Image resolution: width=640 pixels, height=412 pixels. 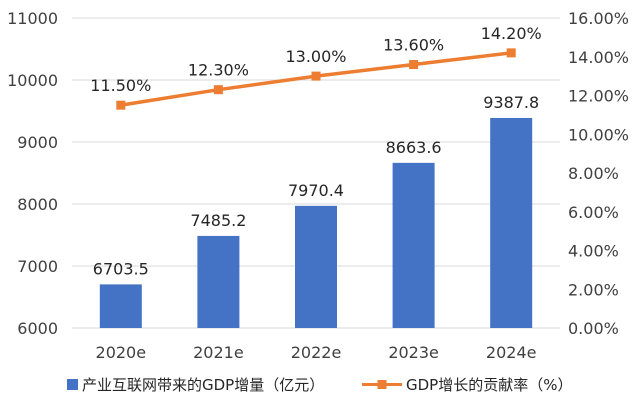 I want to click on y-left-tick-label-0: 6000, so click(x=37, y=328).